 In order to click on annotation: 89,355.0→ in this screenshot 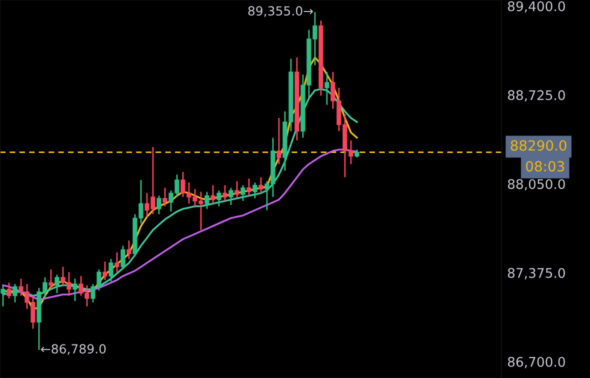, I will do `click(280, 11)`.